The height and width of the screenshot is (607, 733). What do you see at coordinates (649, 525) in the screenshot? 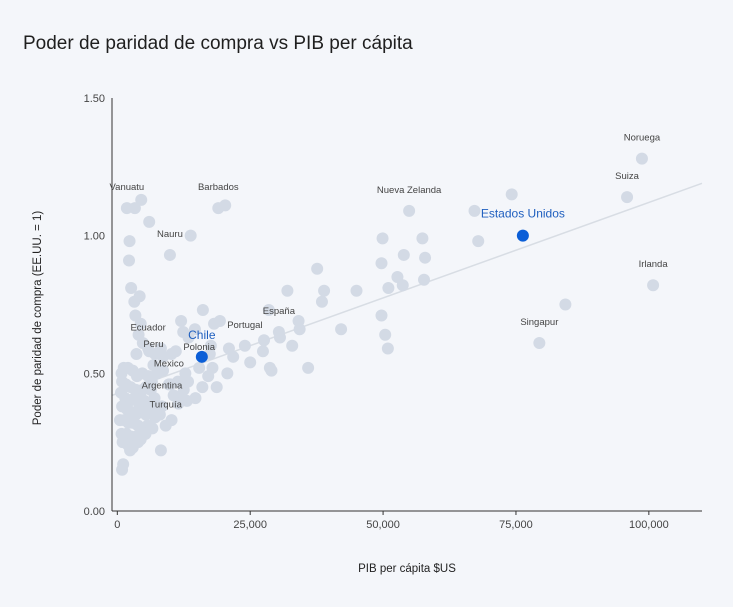
I see `x-tick-label: 100,000` at bounding box center [649, 525].